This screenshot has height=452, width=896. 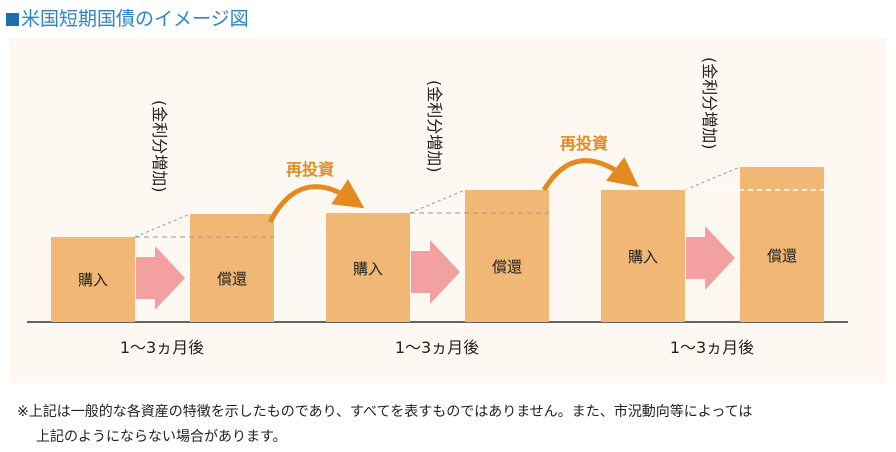 I want to click on footnote-line-2: 上記のようにならない場合があります。, so click(x=161, y=437).